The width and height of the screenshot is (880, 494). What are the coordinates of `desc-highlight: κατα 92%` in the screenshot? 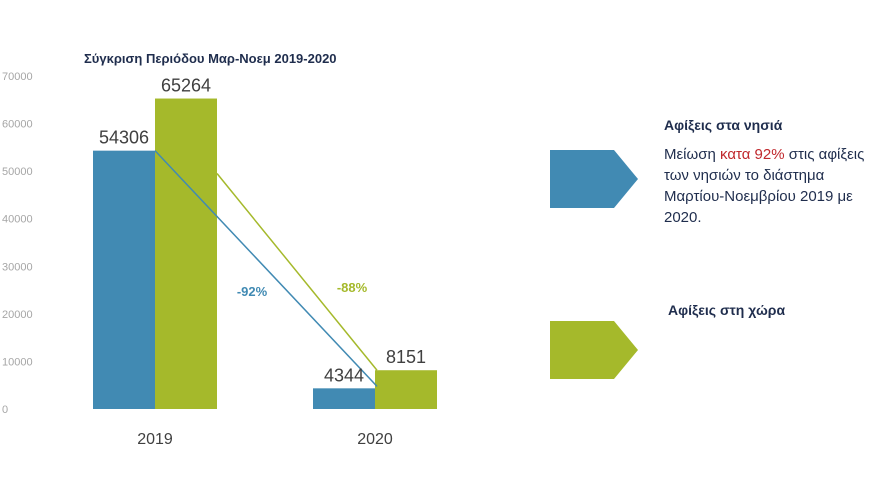 It's located at (752, 154).